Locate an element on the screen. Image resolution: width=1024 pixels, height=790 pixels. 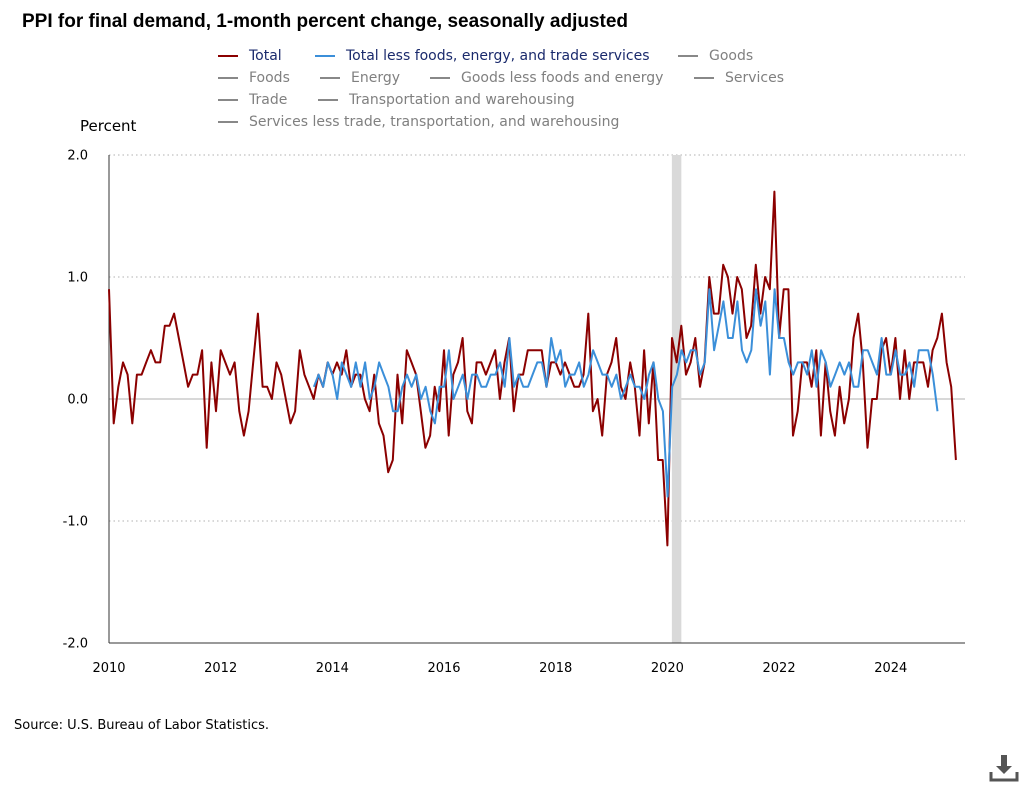
y-tick-label: 1.0 is located at coordinates (77, 278).